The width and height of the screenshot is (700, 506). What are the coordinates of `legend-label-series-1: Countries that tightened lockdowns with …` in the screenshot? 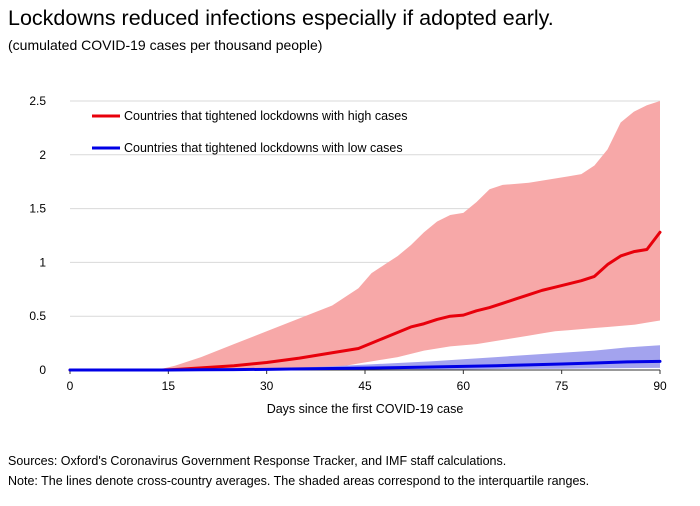 It's located at (266, 116).